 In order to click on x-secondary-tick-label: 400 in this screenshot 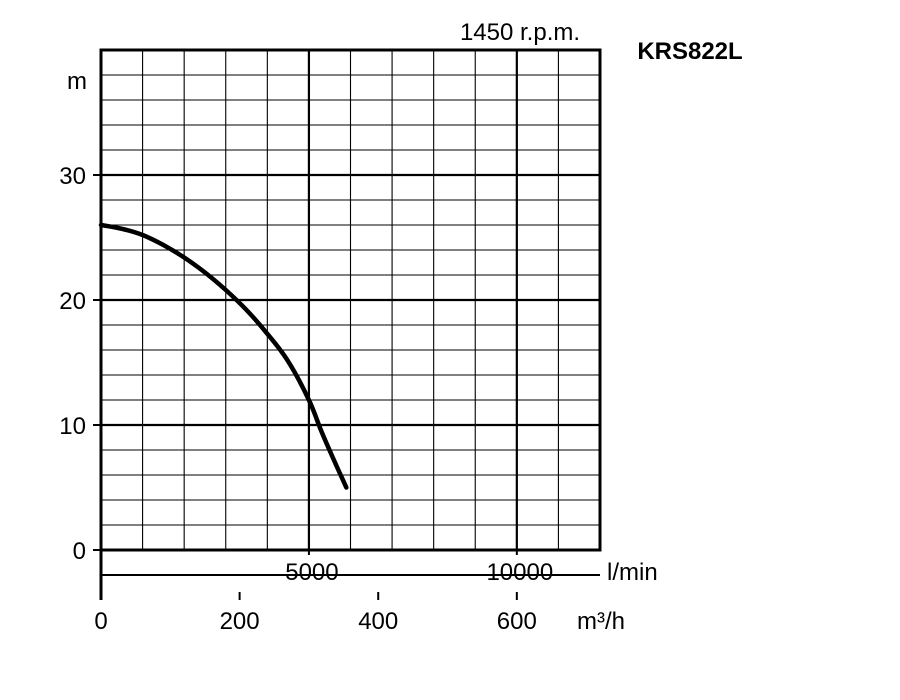, I will do `click(378, 621)`.